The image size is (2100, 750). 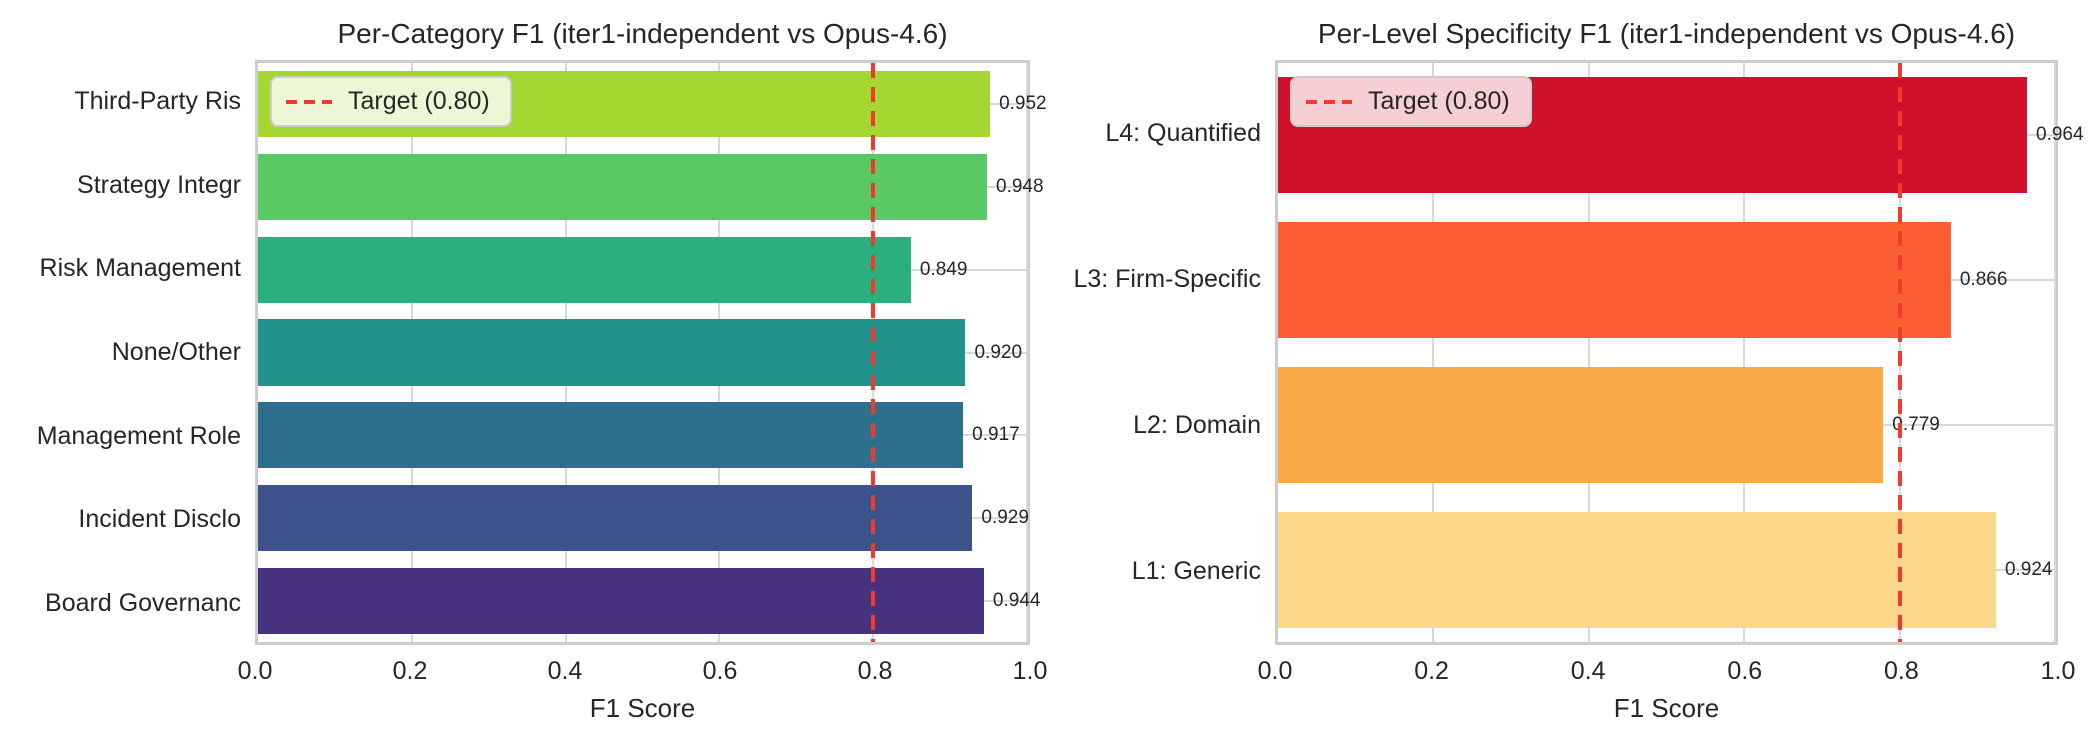 I want to click on bar-row: 0.929, so click(x=643, y=518).